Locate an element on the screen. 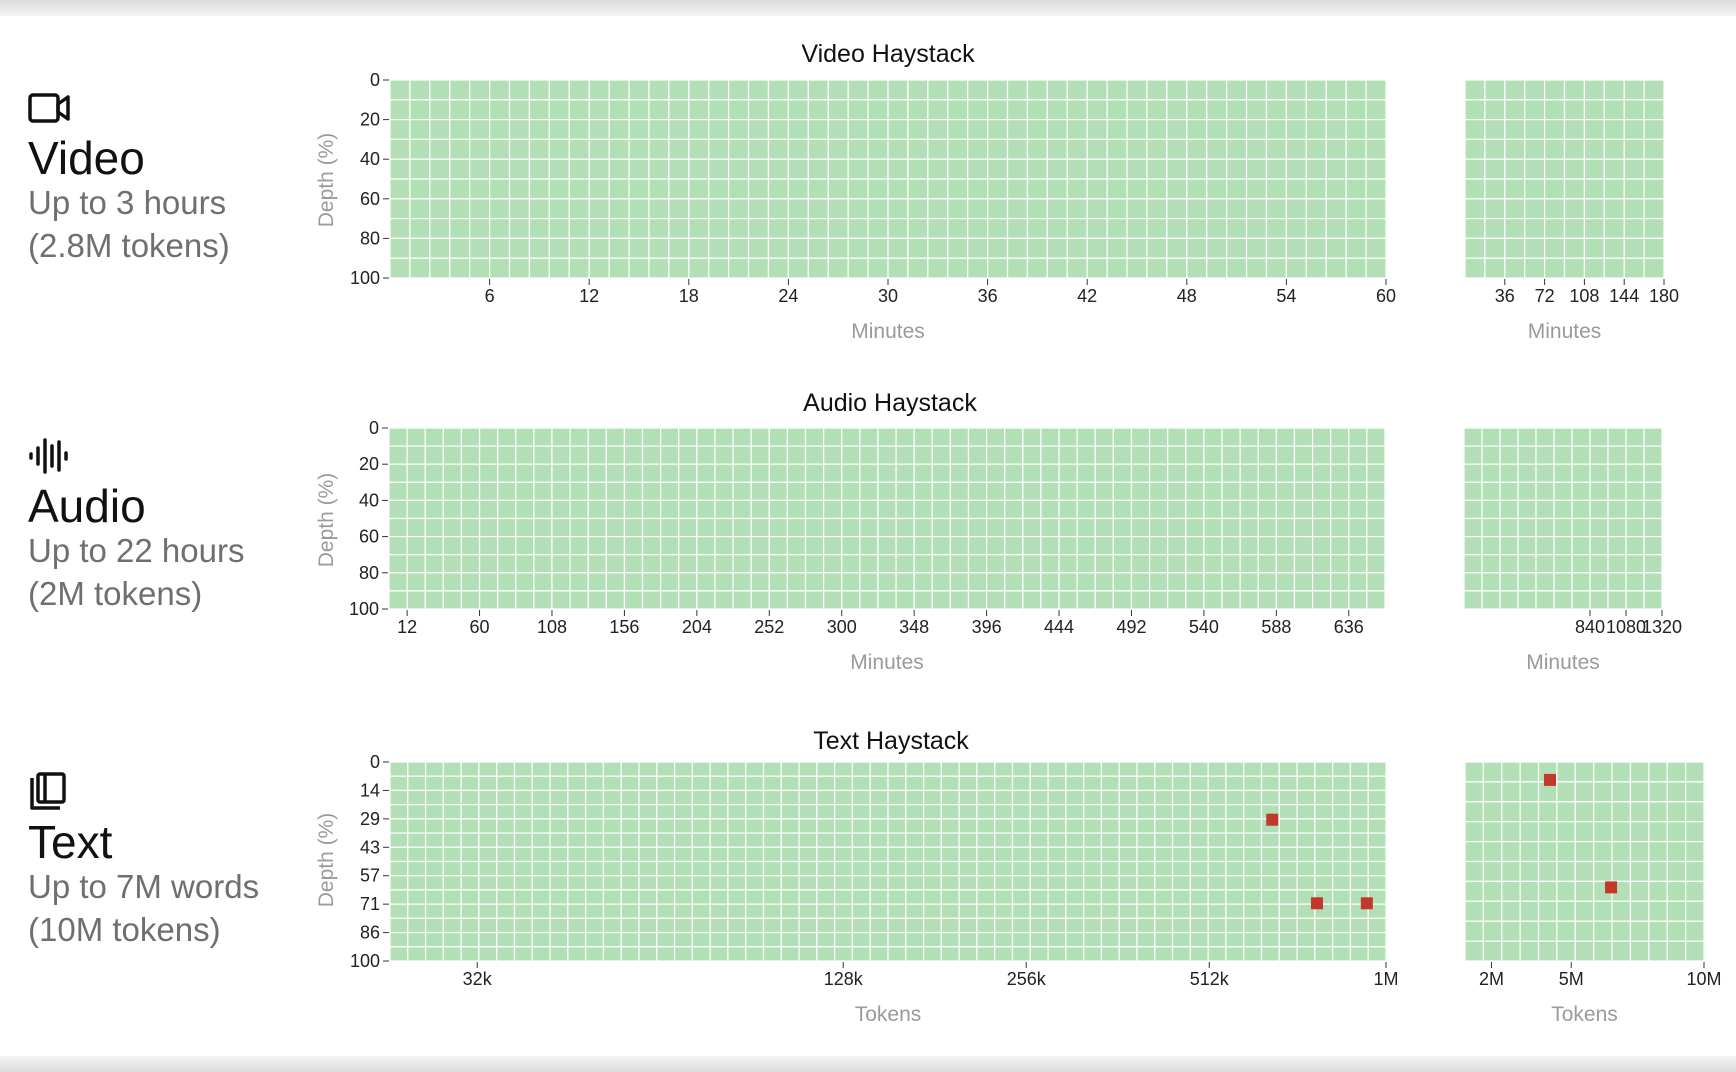  y-tick-label: 100 is located at coordinates (365, 961).